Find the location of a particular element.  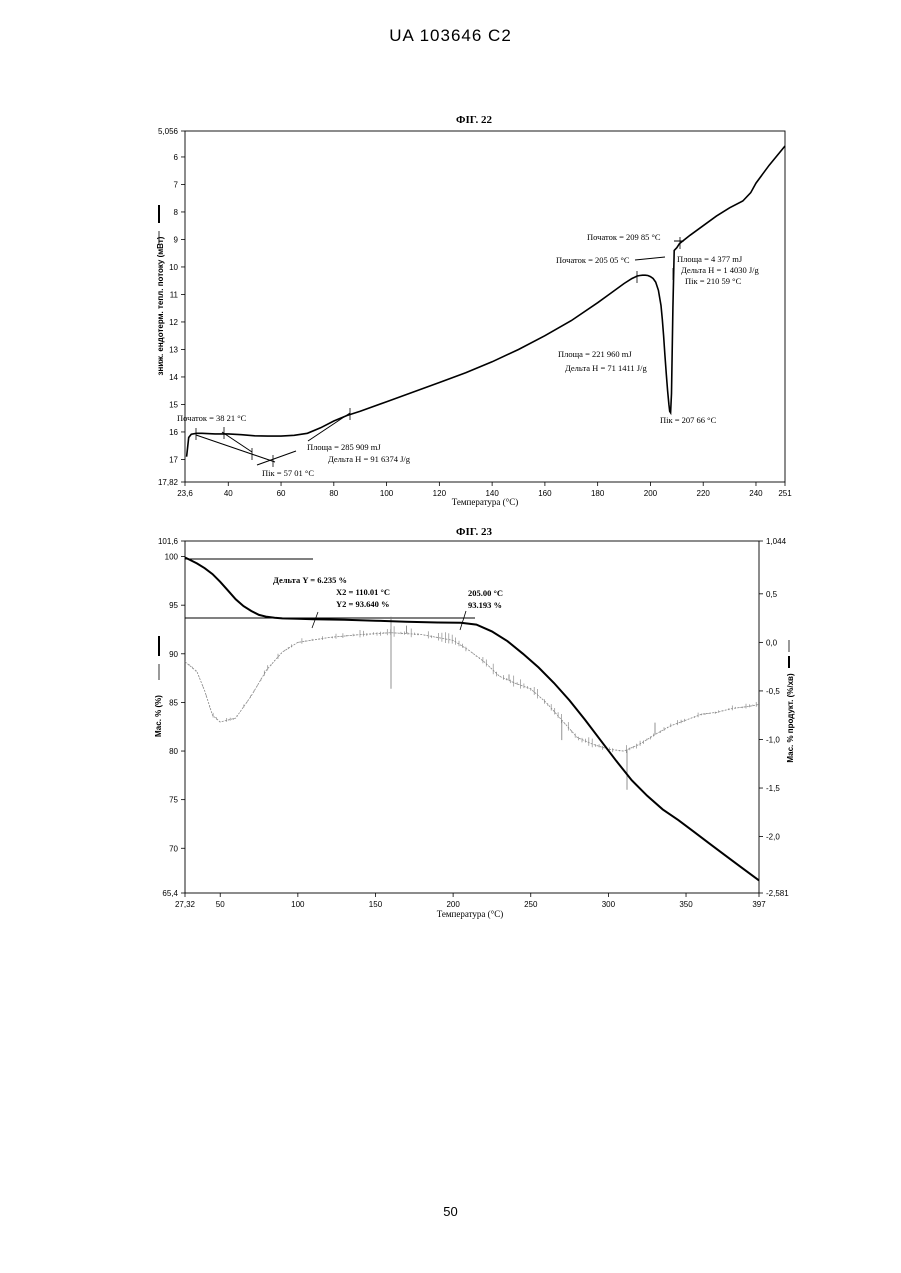

fig22-x-tick-label: 80 is located at coordinates (333, 493).